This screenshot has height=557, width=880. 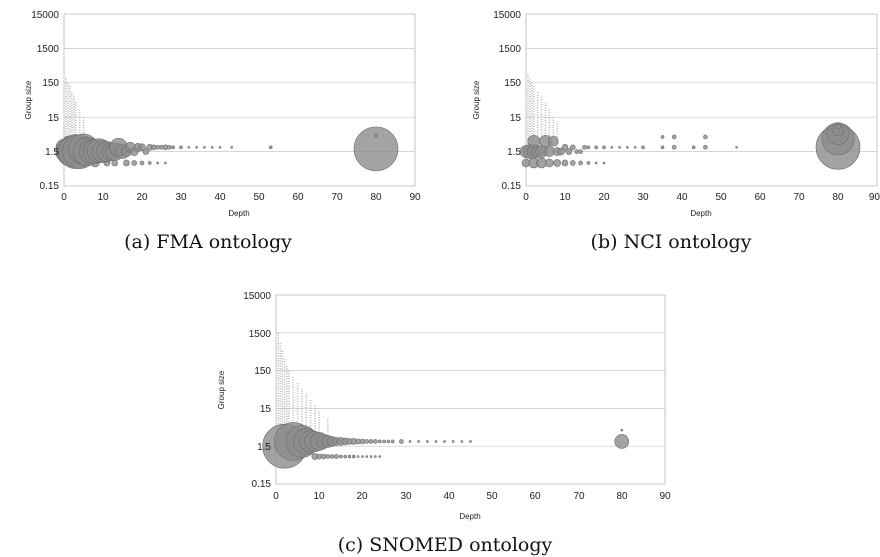 I want to click on x-axis-title: Depth, so click(x=700, y=213).